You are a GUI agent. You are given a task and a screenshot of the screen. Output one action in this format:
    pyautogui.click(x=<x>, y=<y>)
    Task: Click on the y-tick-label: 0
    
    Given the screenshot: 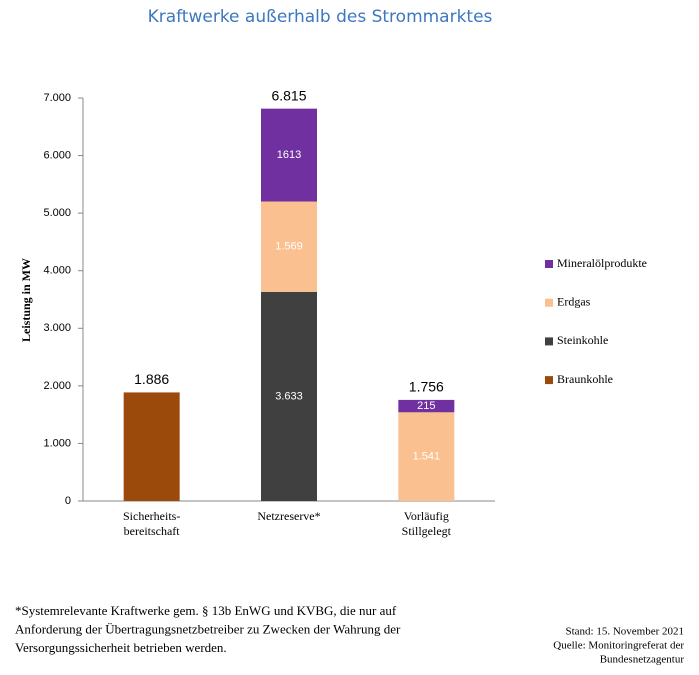 What is the action you would take?
    pyautogui.click(x=68, y=501)
    